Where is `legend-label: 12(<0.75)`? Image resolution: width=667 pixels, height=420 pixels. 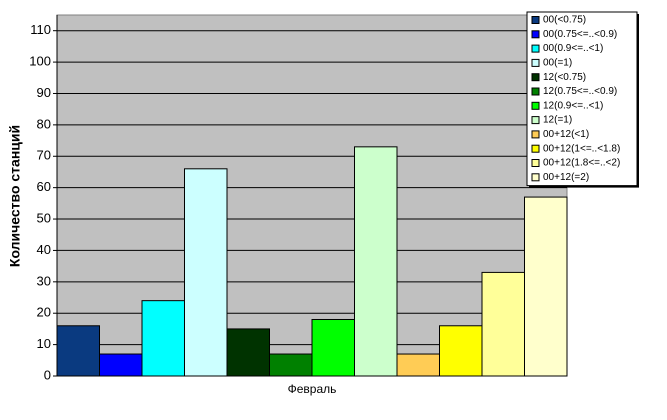 legend-label: 12(<0.75) is located at coordinates (564, 77).